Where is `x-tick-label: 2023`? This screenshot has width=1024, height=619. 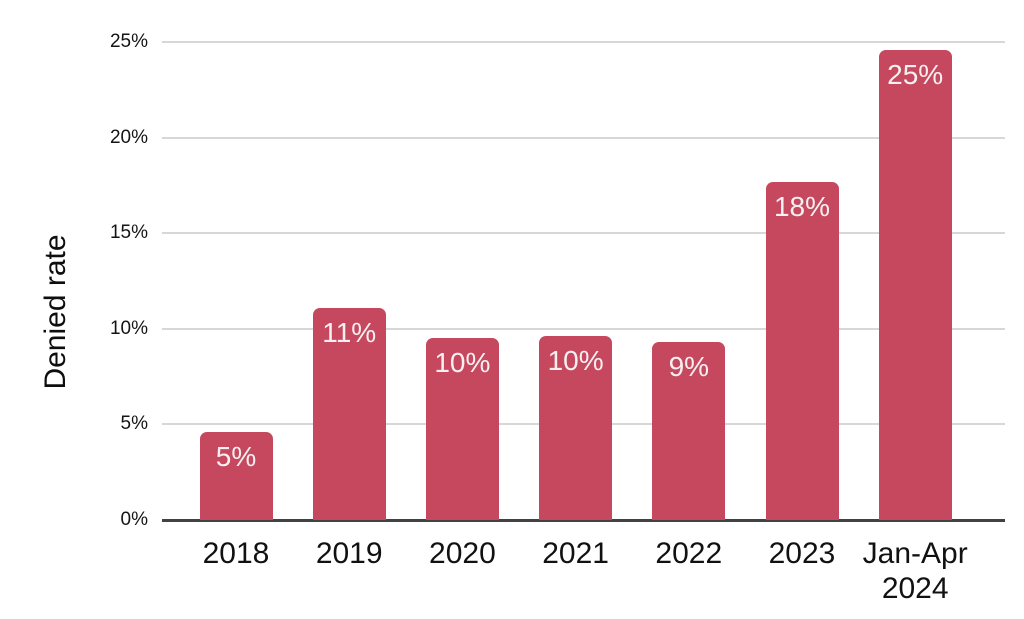 x-tick-label: 2023 is located at coordinates (802, 553).